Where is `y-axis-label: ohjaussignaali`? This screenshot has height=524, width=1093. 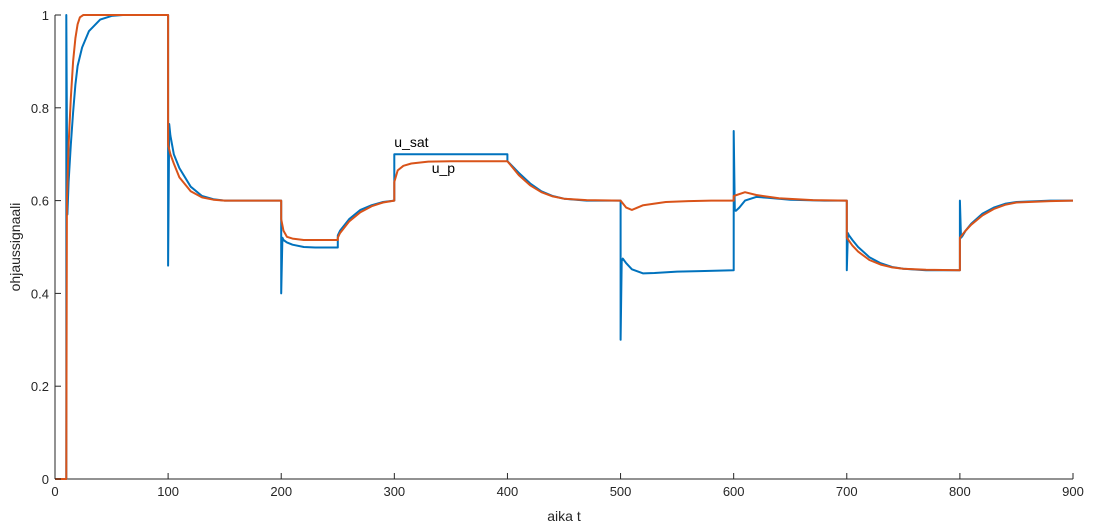
y-axis-label: ohjaussignaali is located at coordinates (15, 247).